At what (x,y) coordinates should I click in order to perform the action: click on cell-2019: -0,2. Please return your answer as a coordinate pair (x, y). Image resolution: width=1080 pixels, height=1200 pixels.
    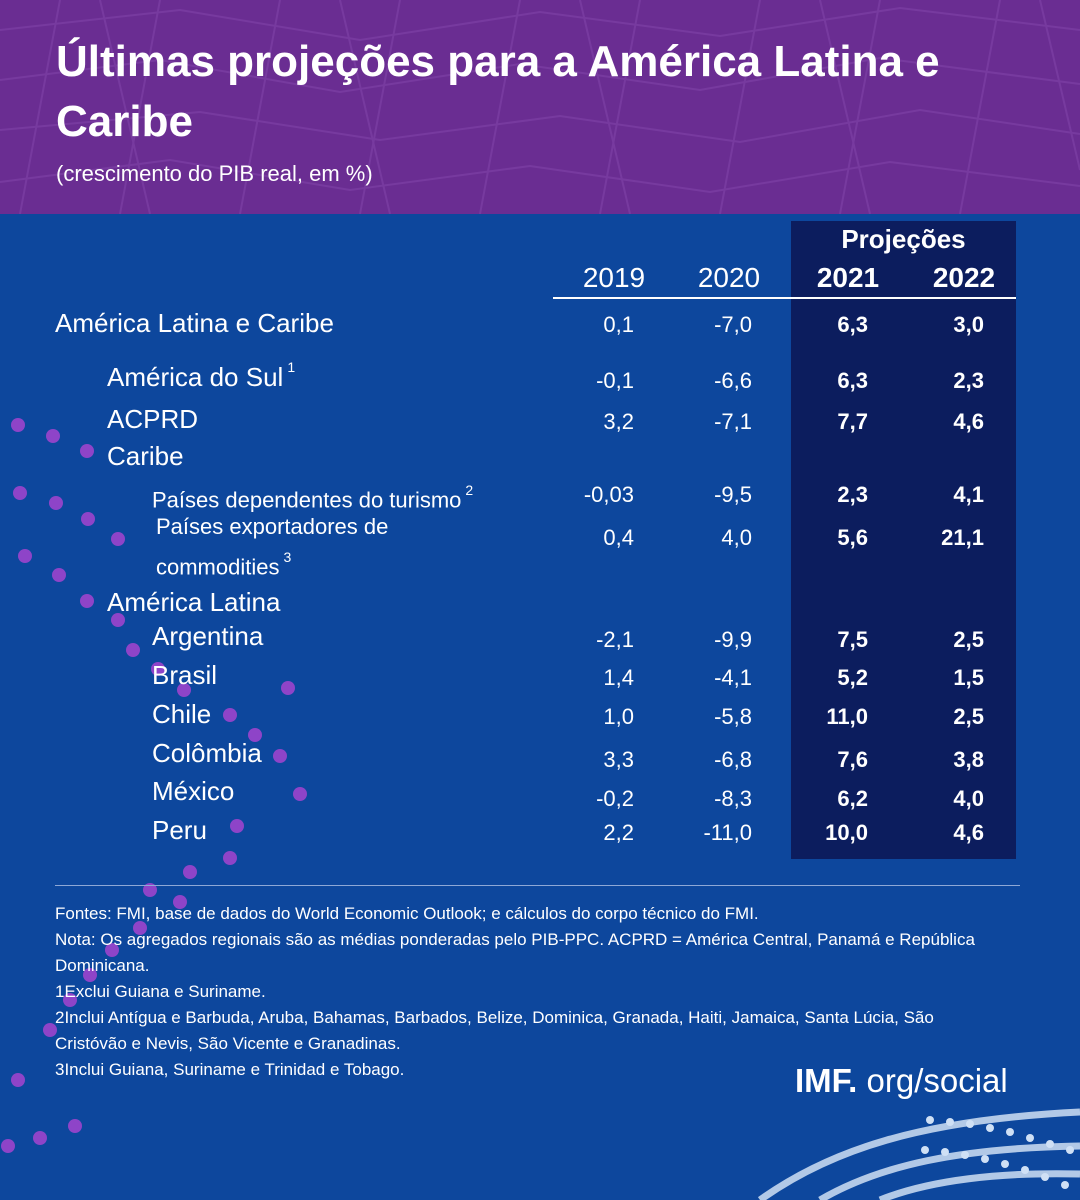
    Looking at the image, I should click on (615, 798).